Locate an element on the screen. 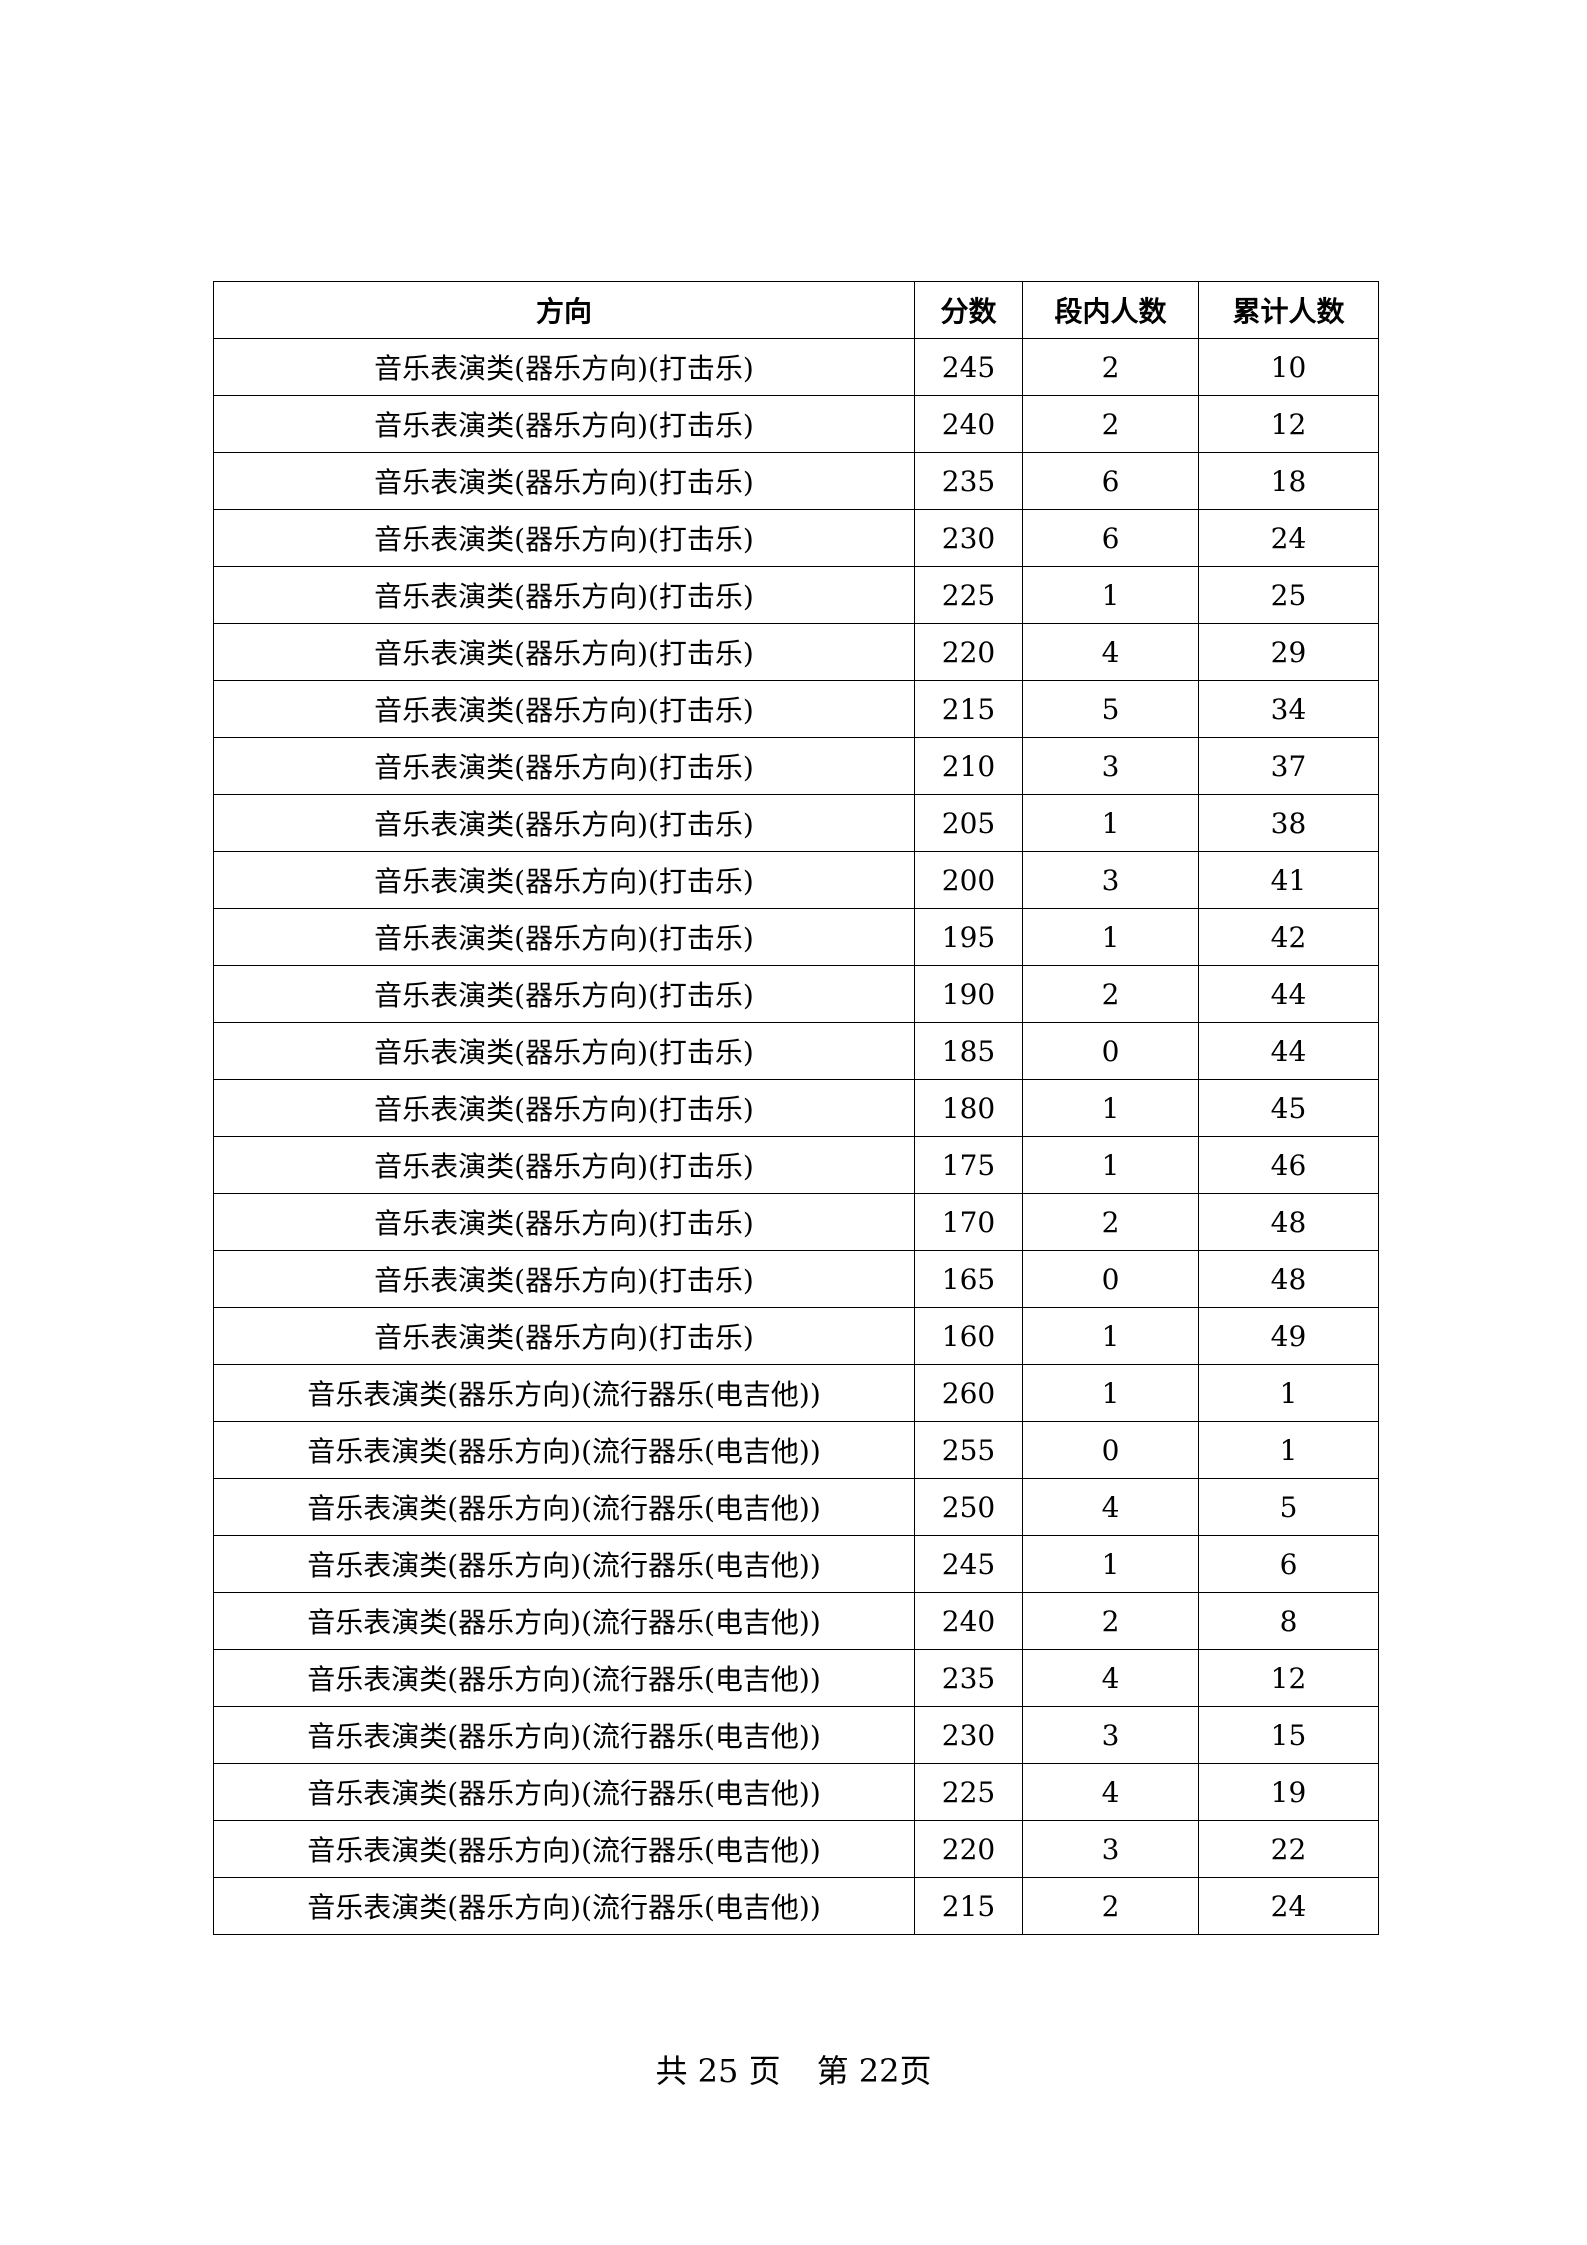  cell-score: 260 is located at coordinates (968, 1393).